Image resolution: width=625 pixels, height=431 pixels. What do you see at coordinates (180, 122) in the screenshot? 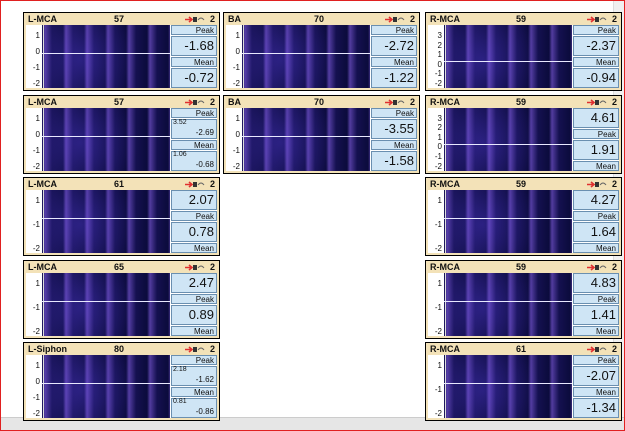
I see `stat-value-secondary: 3.52` at bounding box center [180, 122].